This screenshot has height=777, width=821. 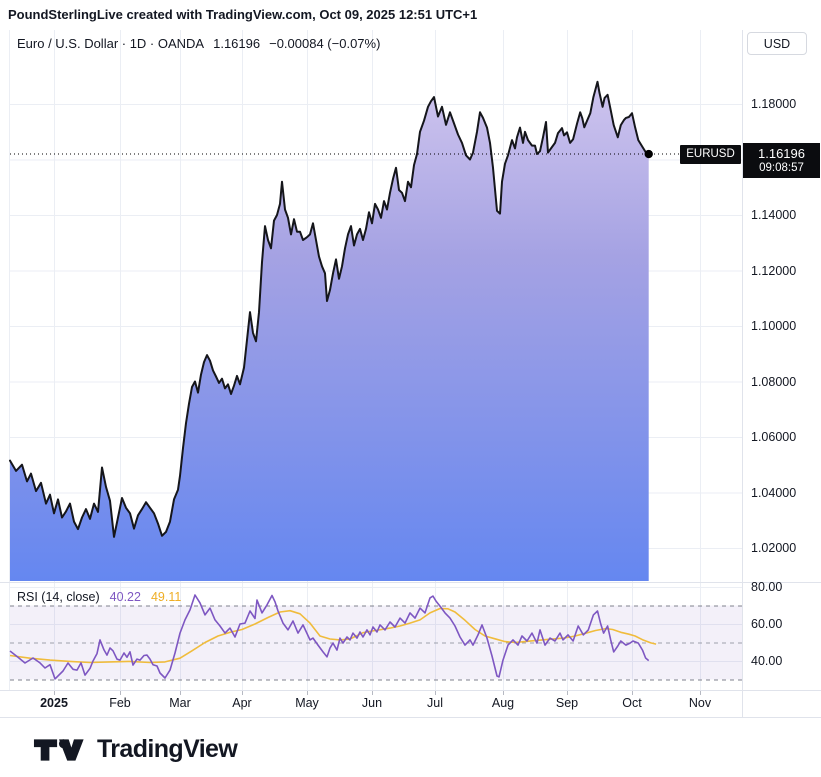 What do you see at coordinates (767, 624) in the screenshot?
I see `rsi-tick-label: 60.00` at bounding box center [767, 624].